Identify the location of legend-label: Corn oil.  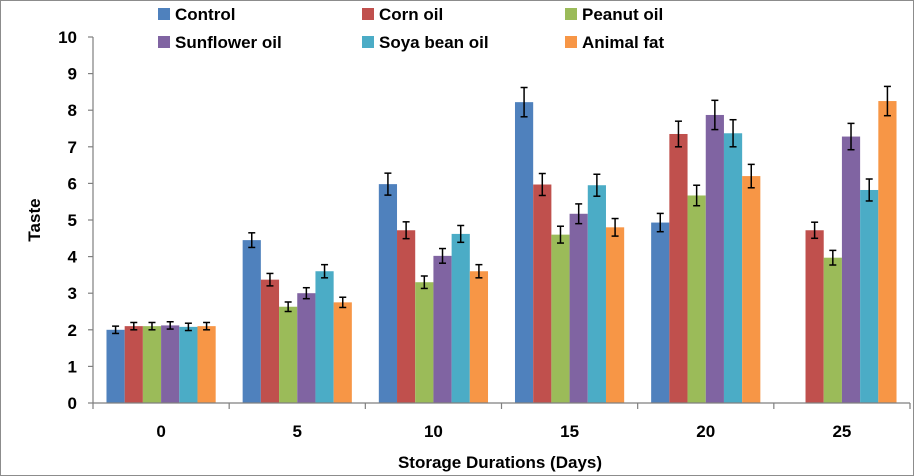
(411, 14).